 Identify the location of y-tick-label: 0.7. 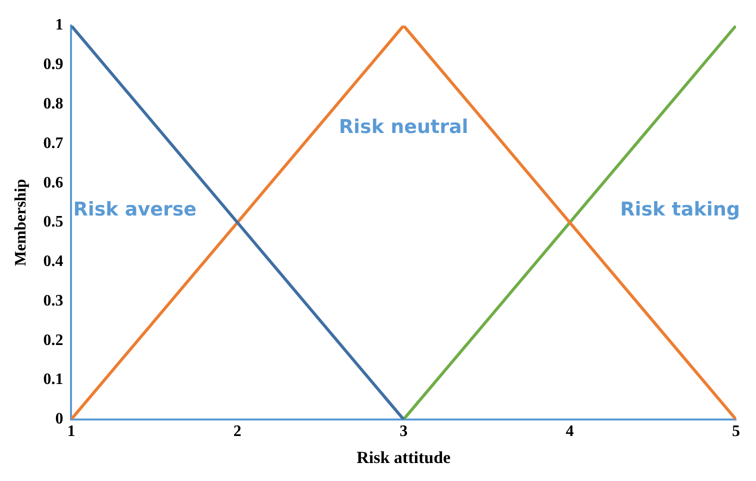
(53, 143).